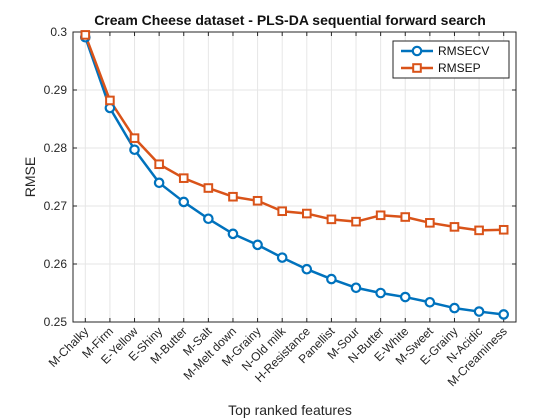  I want to click on y-tick-label: 0.28, so click(56, 148).